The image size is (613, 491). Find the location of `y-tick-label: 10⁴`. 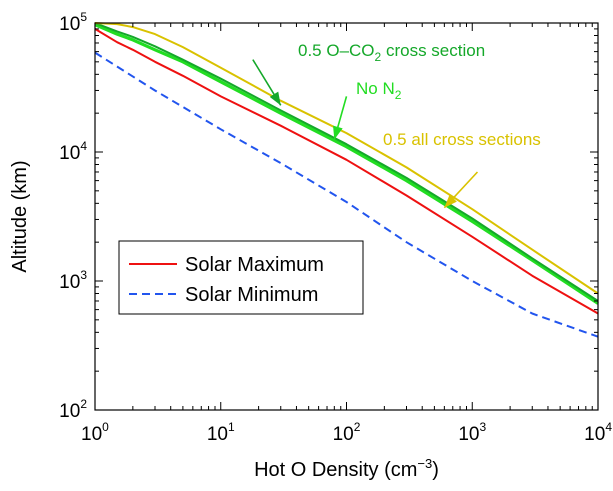

y-tick-label: 10⁴ is located at coordinates (73, 151).